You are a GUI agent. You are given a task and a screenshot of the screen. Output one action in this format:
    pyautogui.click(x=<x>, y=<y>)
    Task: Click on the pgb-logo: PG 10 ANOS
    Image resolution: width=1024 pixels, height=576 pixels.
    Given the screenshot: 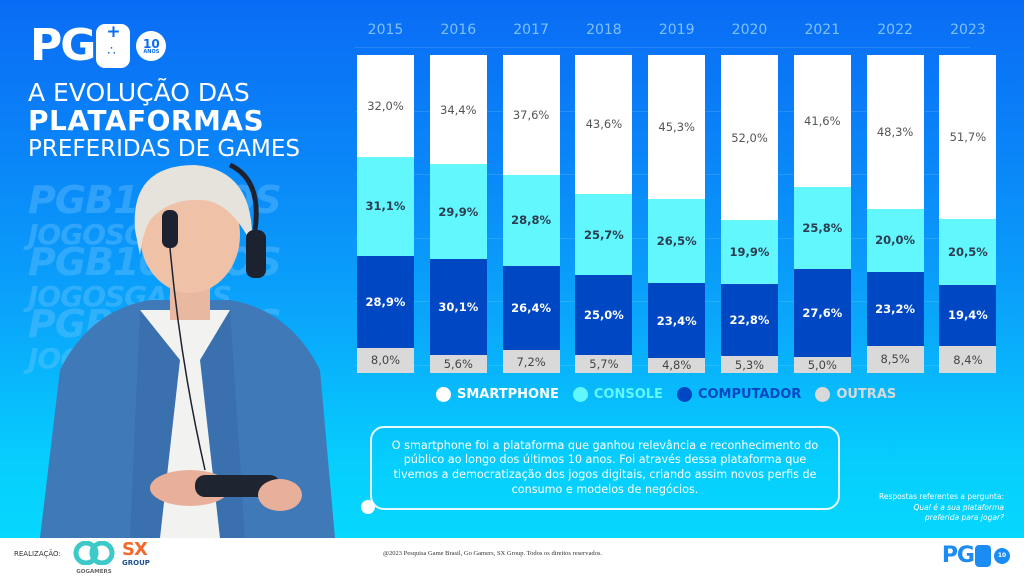 What is the action you would take?
    pyautogui.click(x=98, y=45)
    